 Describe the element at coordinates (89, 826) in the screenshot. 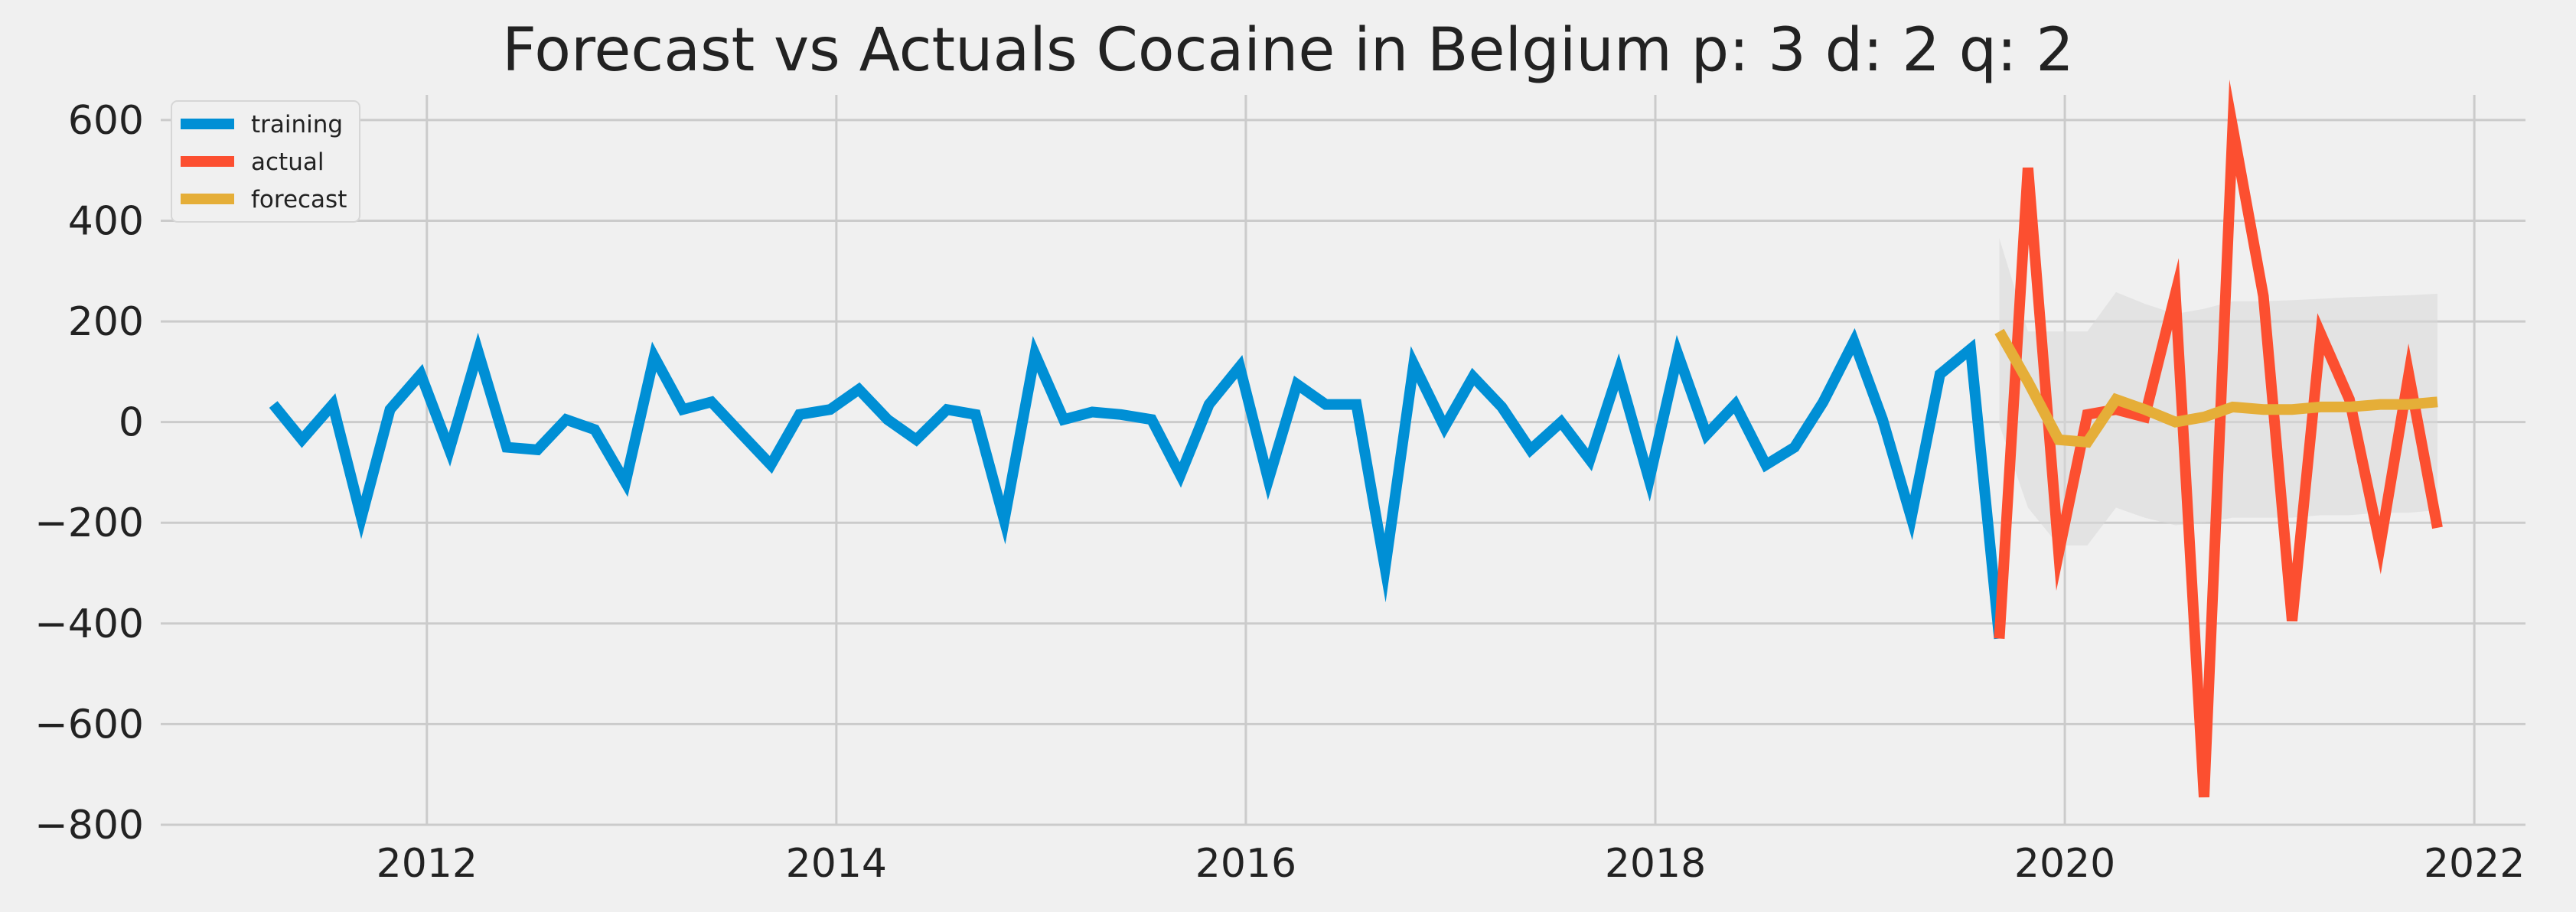

I see `y-tick-label: −800` at that location.